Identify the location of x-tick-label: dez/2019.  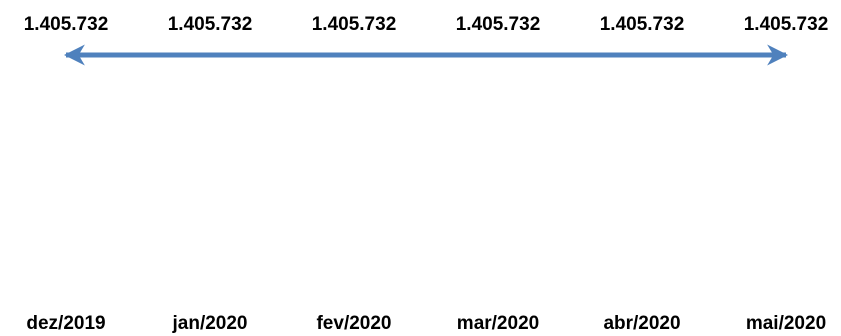
(65, 323).